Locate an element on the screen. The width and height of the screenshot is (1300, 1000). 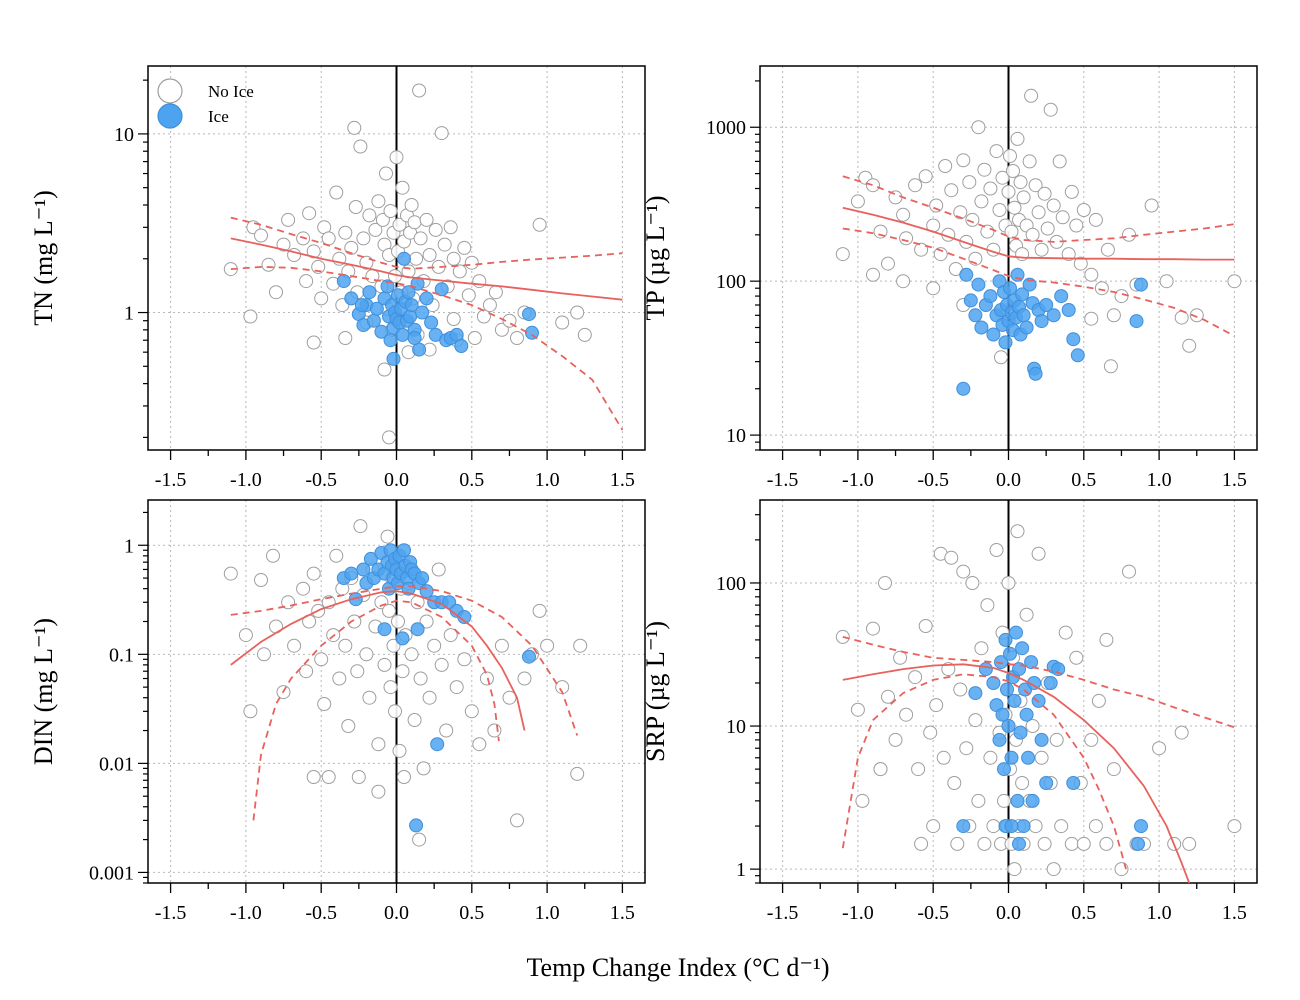
legend-ice-label: Ice is located at coordinates (218, 116).